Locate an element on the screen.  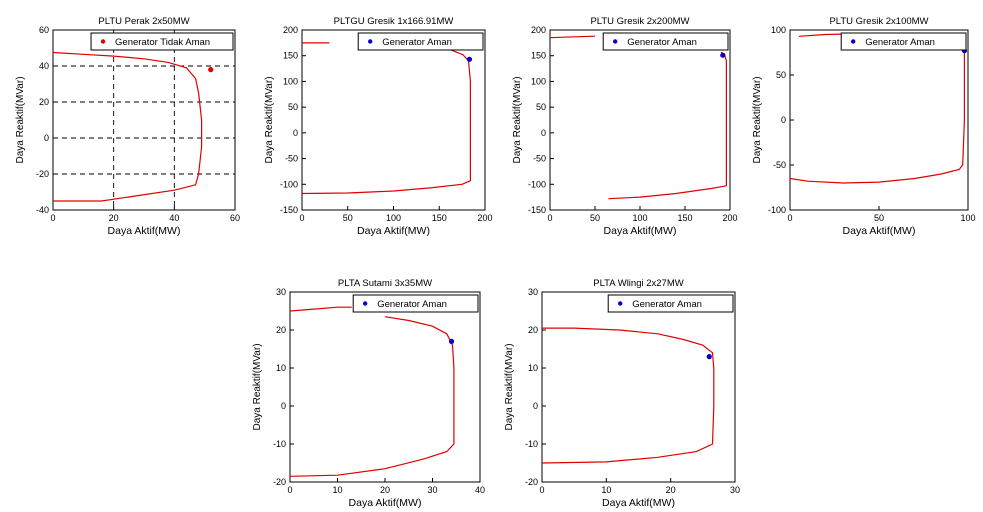
y-tick-label: -40 is located at coordinates (42, 210).